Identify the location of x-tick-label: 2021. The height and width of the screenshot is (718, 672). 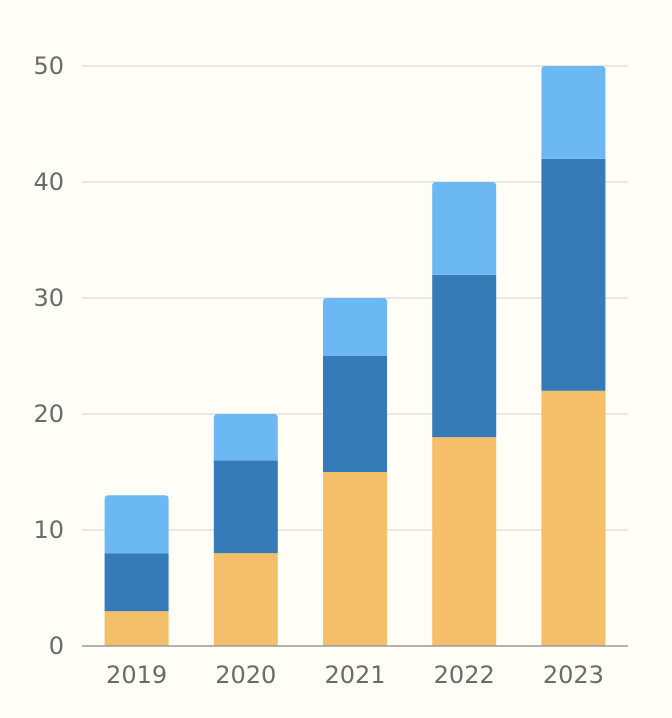
(354, 675).